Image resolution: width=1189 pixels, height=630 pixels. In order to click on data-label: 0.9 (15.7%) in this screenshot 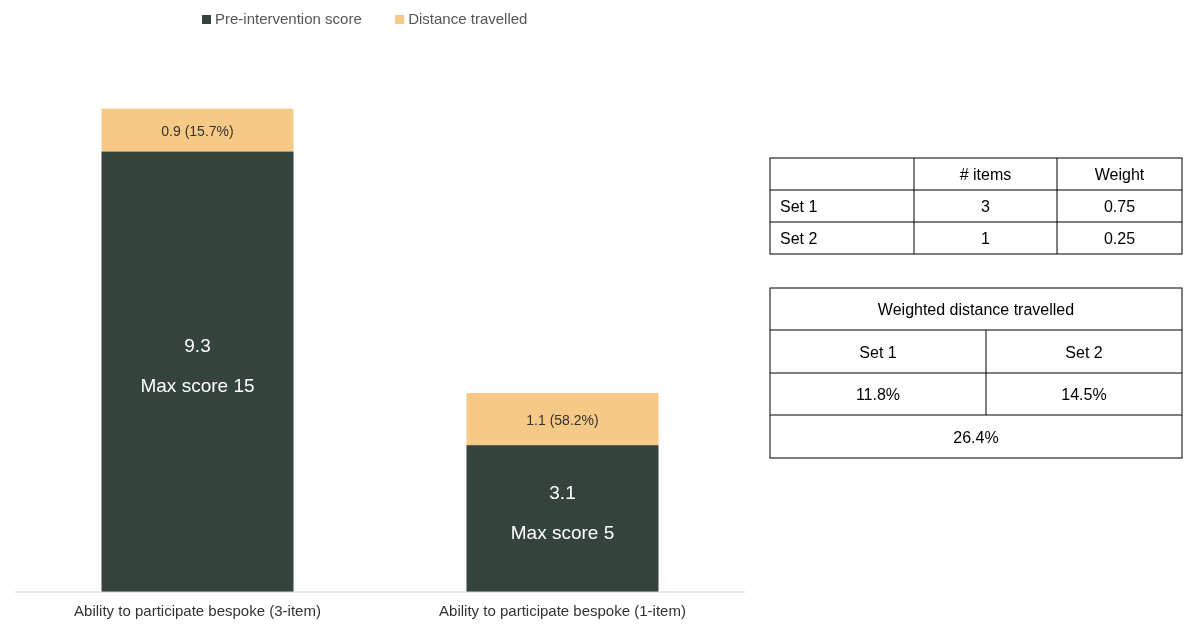, I will do `click(197, 131)`.